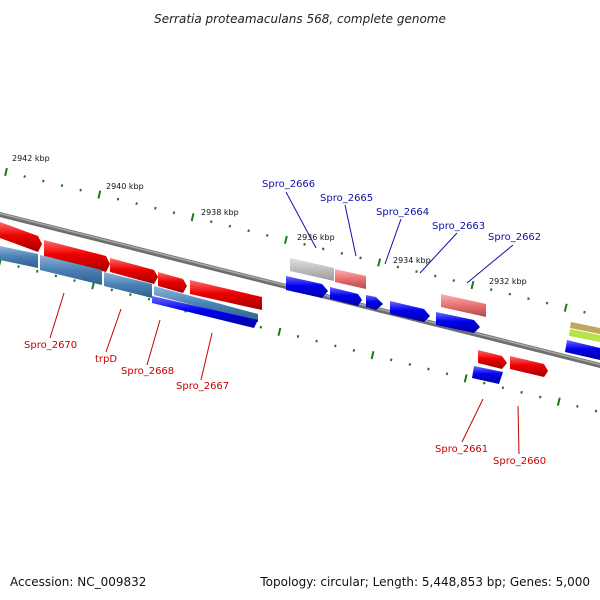 This screenshot has width=600, height=600. What do you see at coordinates (77, 256) in the screenshot?
I see `gene-trpD` at bounding box center [77, 256].